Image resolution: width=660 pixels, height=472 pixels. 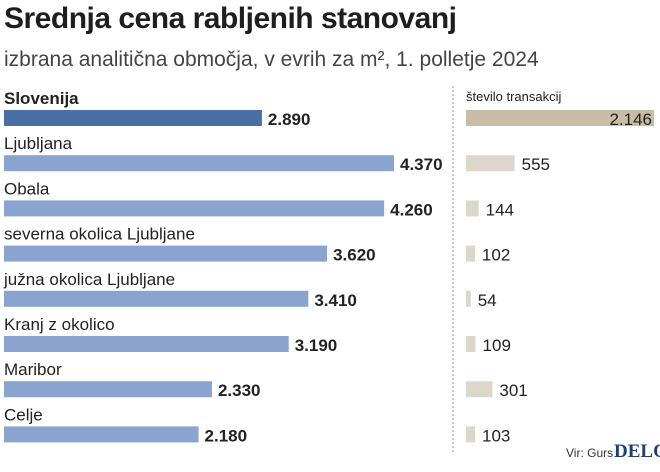 I want to click on category-label: Celje, so click(x=23, y=414).